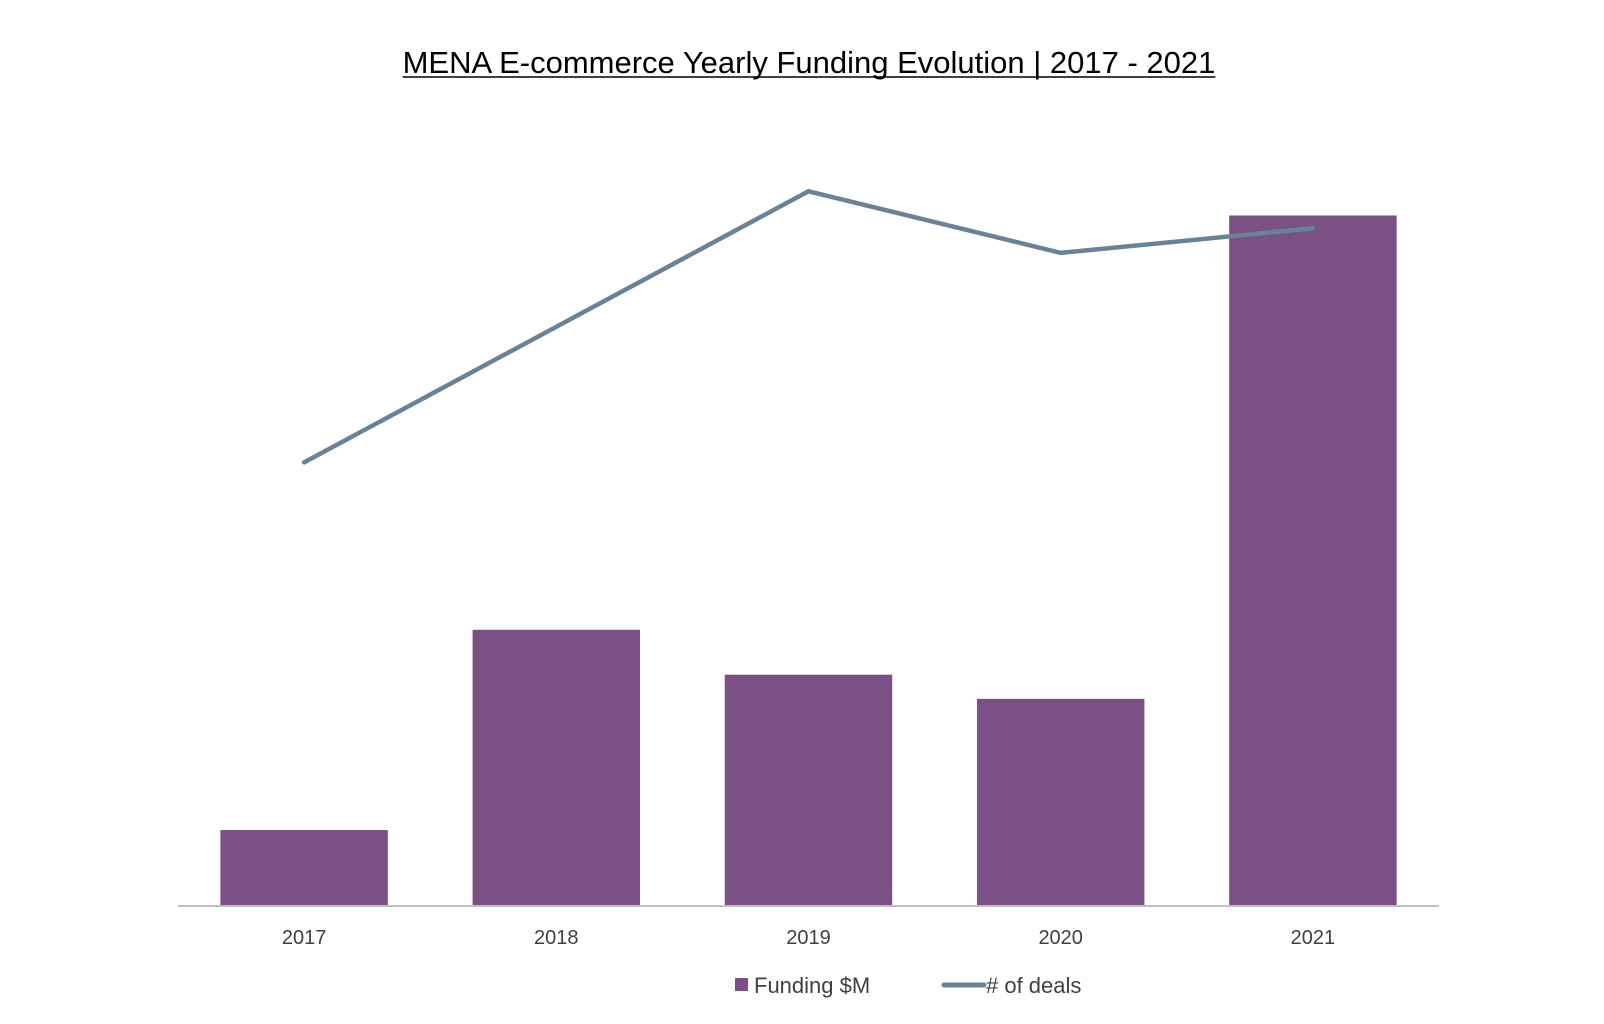 The height and width of the screenshot is (1024, 1604). I want to click on x-tick-label-2019: 2019, so click(808, 938).